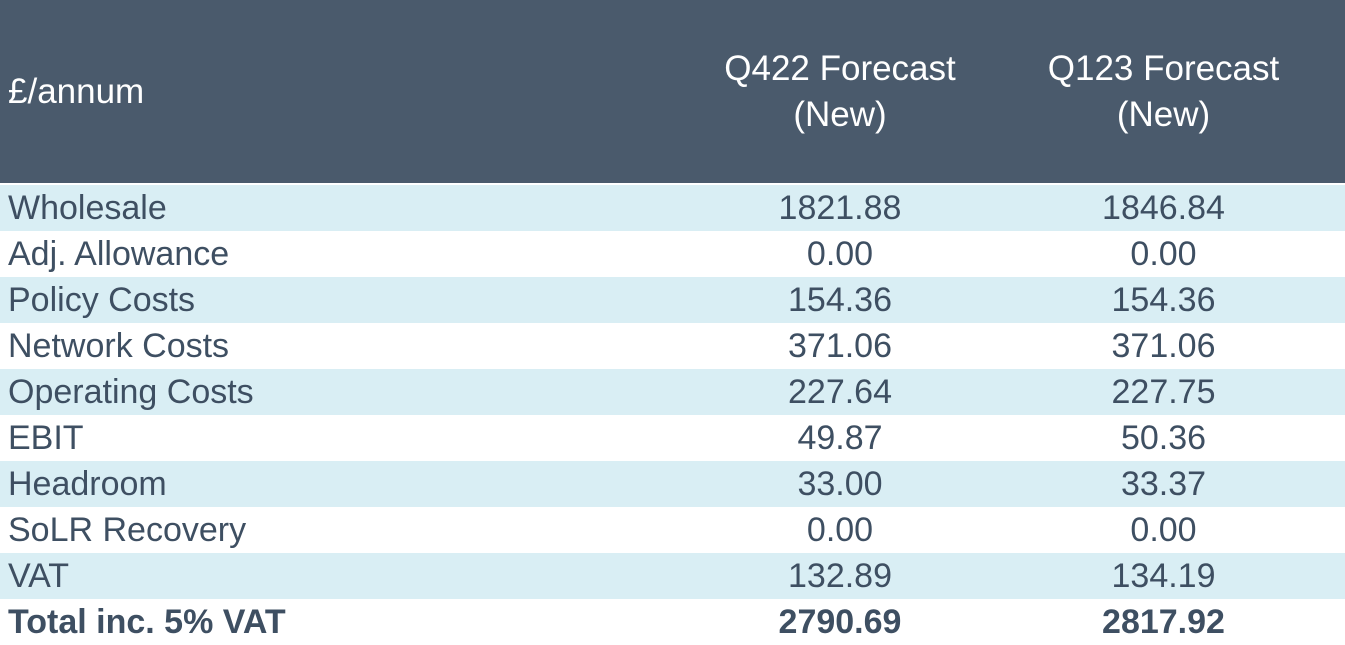 Image resolution: width=1345 pixels, height=645 pixels. I want to click on header-cell: Q422 Forecast (New), so click(840, 91).